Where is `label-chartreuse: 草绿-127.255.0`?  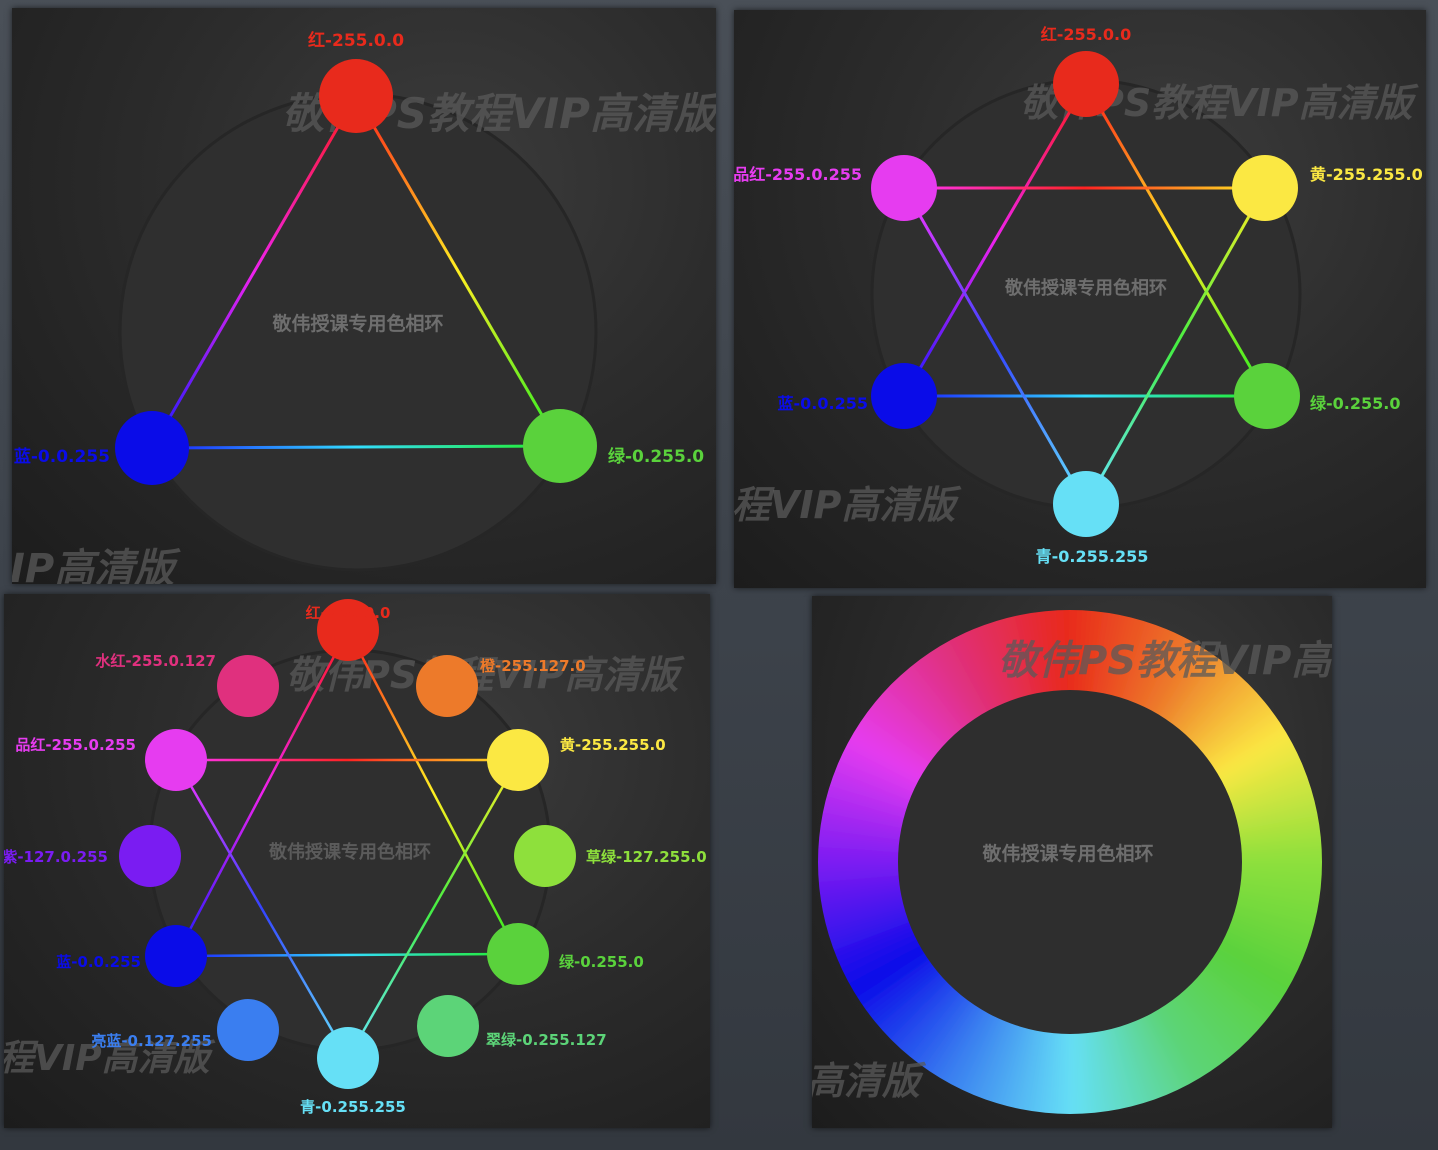
label-chartreuse: 草绿-127.255.0 is located at coordinates (646, 857).